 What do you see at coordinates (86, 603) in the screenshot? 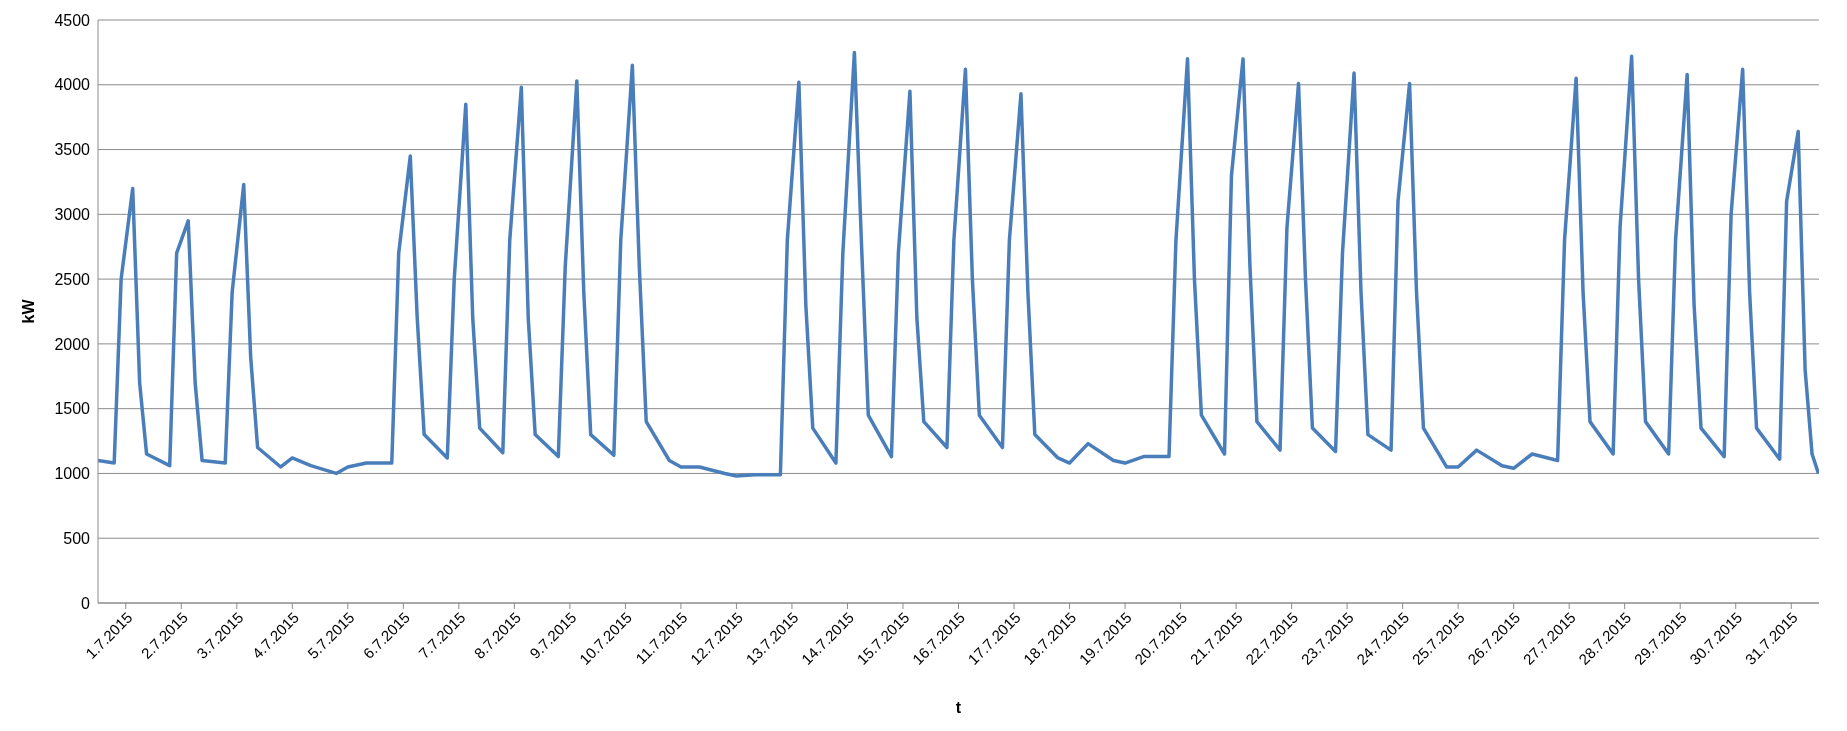
I see `y-tick-label: 0` at bounding box center [86, 603].